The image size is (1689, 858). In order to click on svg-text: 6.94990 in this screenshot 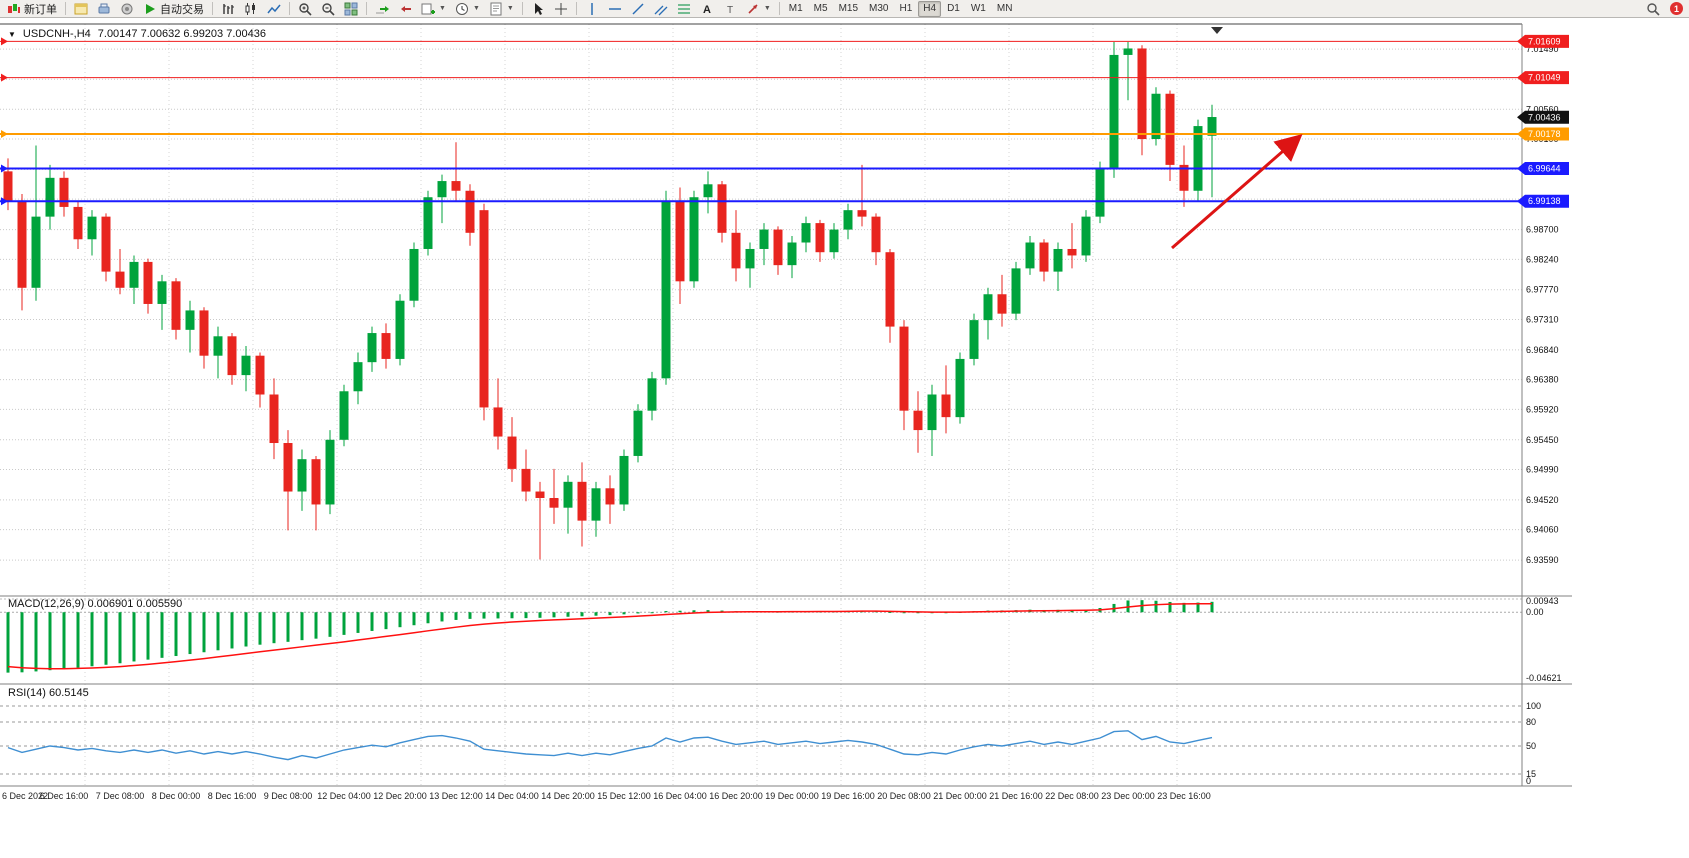, I will do `click(1542, 470)`.